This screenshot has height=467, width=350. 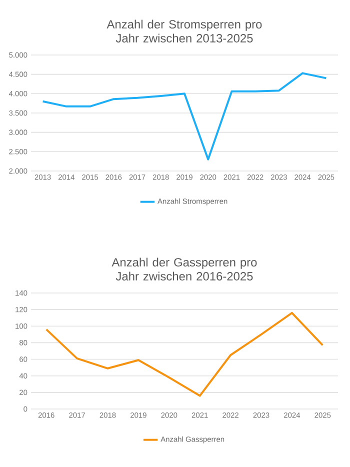 What do you see at coordinates (184, 31) in the screenshot?
I see `chart-title: Anzahl der Stromsperren pro Jahr zwischen 2013-2025` at bounding box center [184, 31].